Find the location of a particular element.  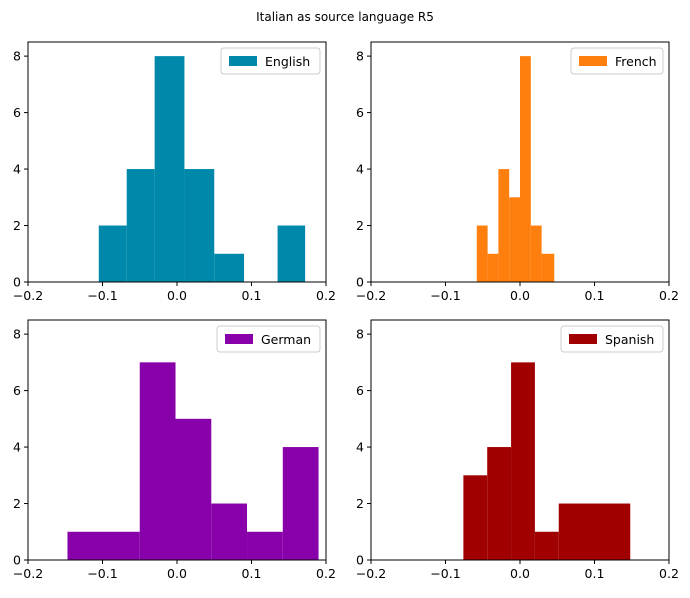

legend: French is located at coordinates (617, 61).